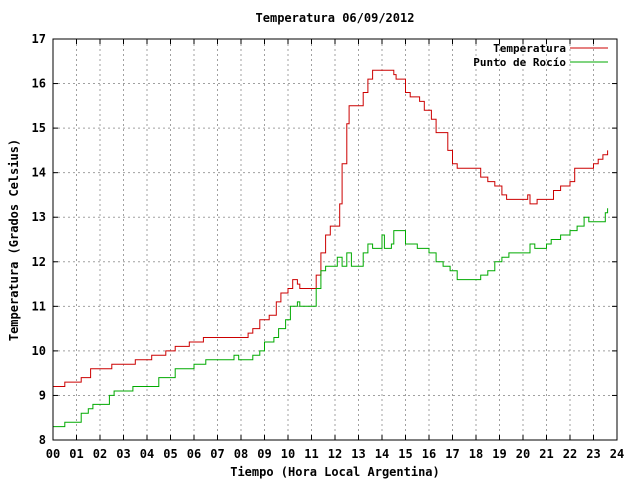 The width and height of the screenshot is (640, 480). What do you see at coordinates (194, 454) in the screenshot?
I see `x-tick-label: 06` at bounding box center [194, 454].